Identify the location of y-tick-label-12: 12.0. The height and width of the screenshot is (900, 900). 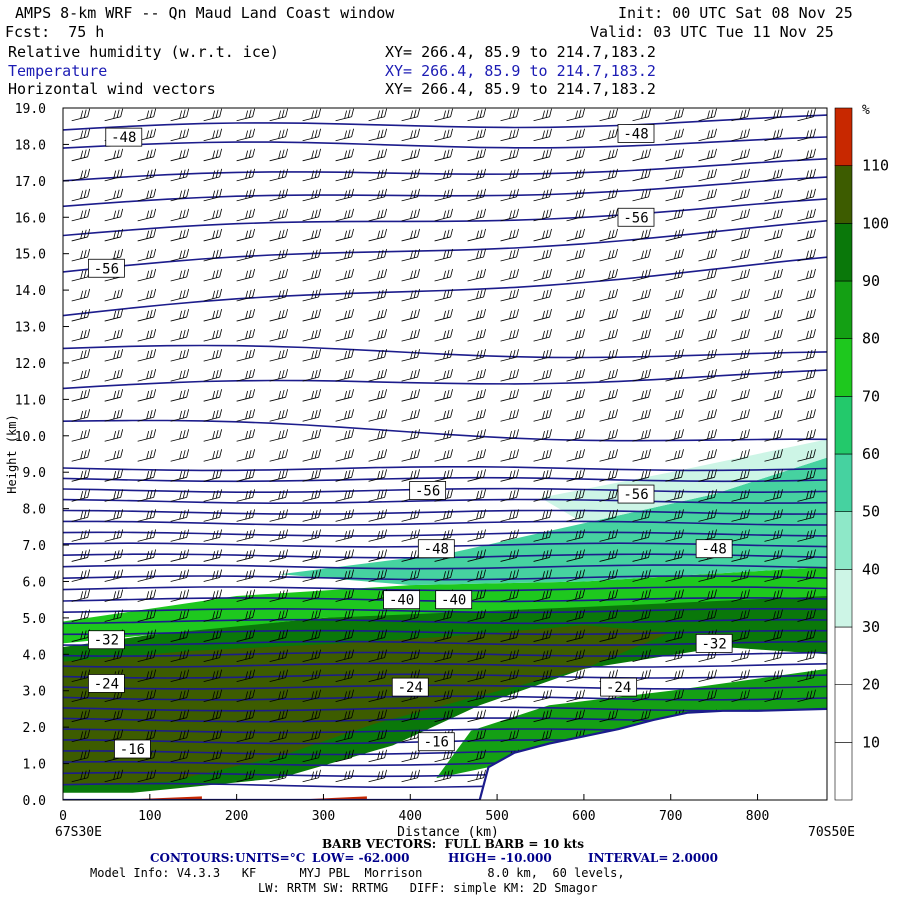
(30, 364).